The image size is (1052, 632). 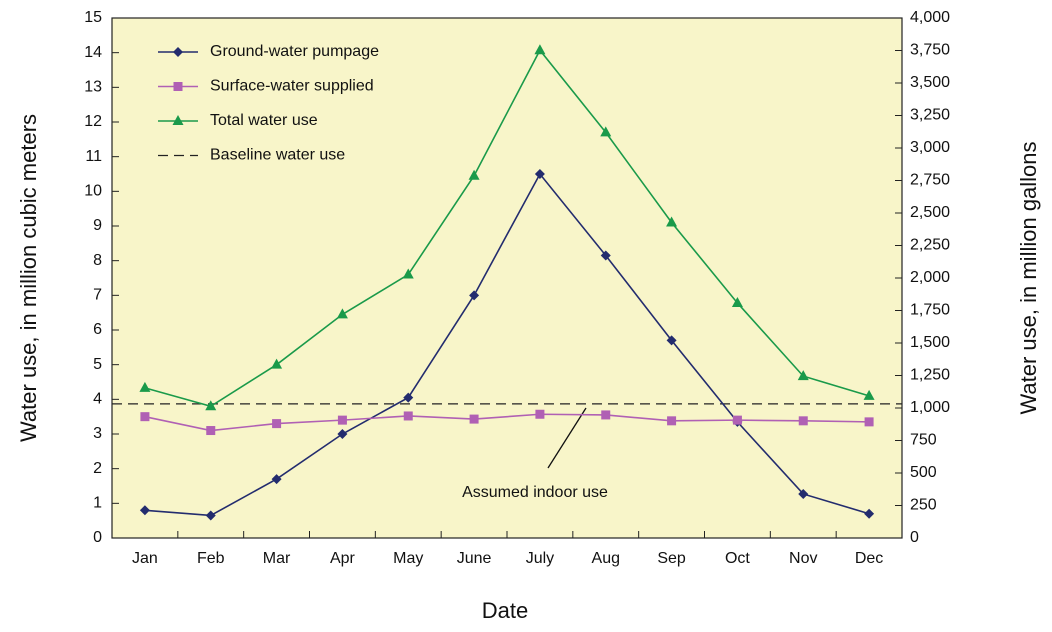 What do you see at coordinates (97, 503) in the screenshot?
I see `y-tick-label: 1` at bounding box center [97, 503].